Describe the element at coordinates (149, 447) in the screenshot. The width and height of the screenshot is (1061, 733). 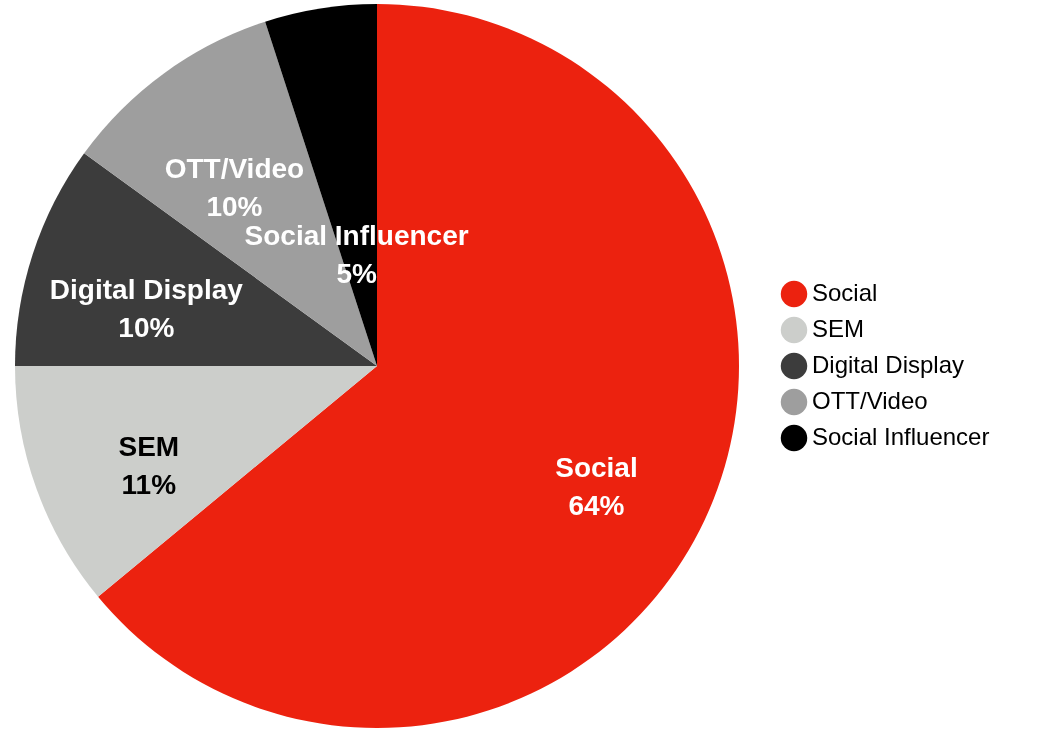
I see `slice-label: SEM` at that location.